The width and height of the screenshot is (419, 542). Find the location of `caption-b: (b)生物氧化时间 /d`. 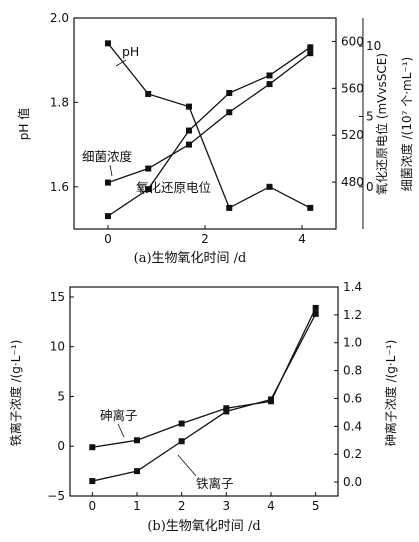

caption-b: (b)生物氧化时间 /d is located at coordinates (203, 526).